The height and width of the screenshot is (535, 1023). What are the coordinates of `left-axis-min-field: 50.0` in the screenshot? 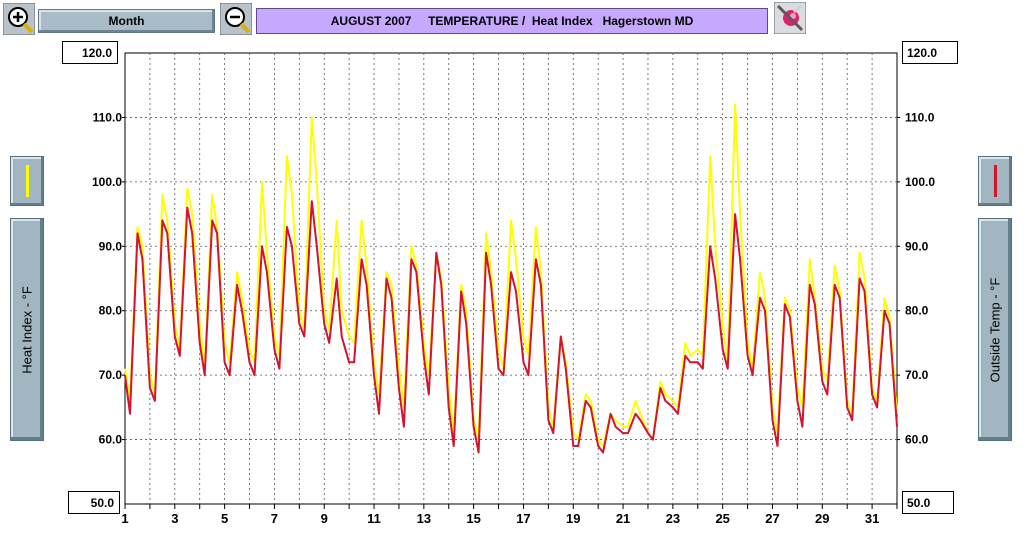 It's located at (94, 502).